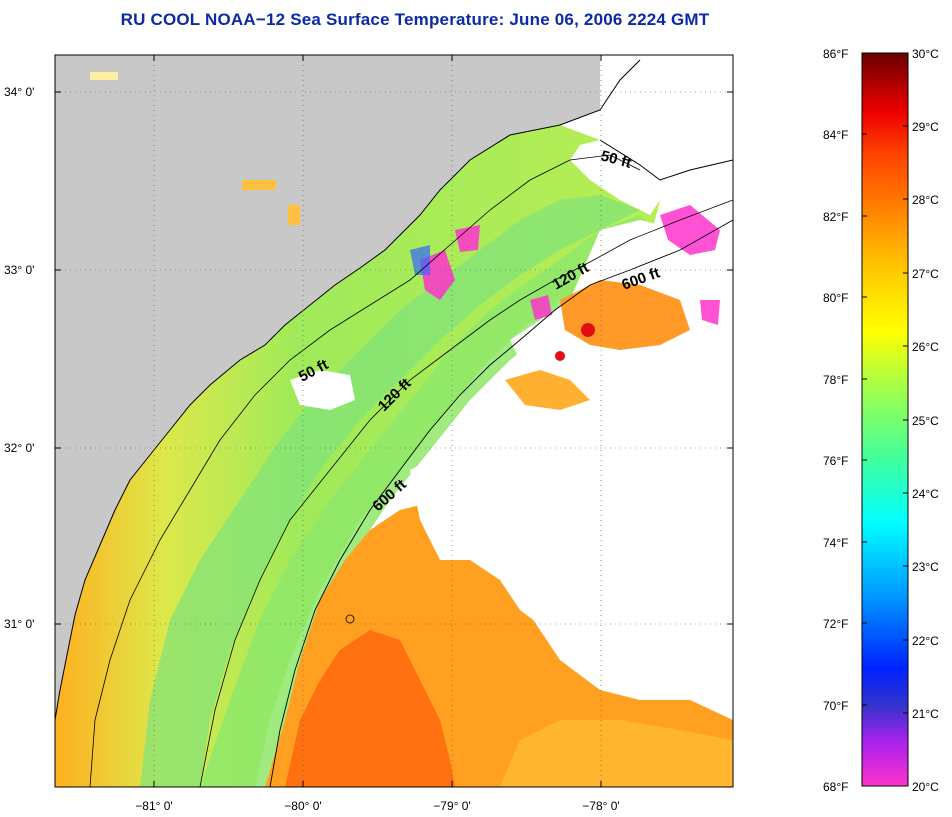 This screenshot has width=952, height=817. Describe the element at coordinates (835, 298) in the screenshot. I see `colorbar-f-label: 80°F` at that location.